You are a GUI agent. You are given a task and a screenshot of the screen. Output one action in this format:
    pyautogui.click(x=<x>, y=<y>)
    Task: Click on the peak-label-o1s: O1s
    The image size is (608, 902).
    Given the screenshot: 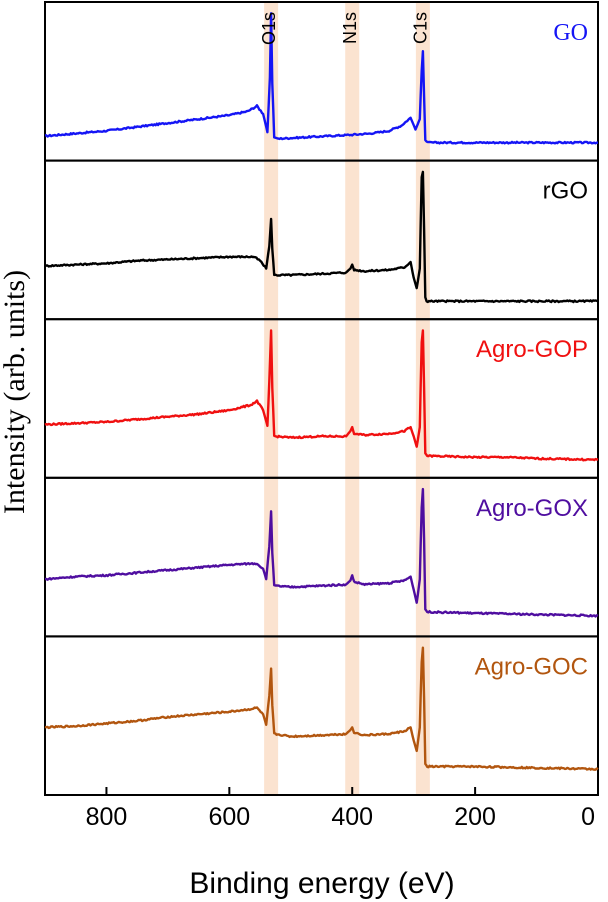 What is the action you would take?
    pyautogui.click(x=269, y=28)
    